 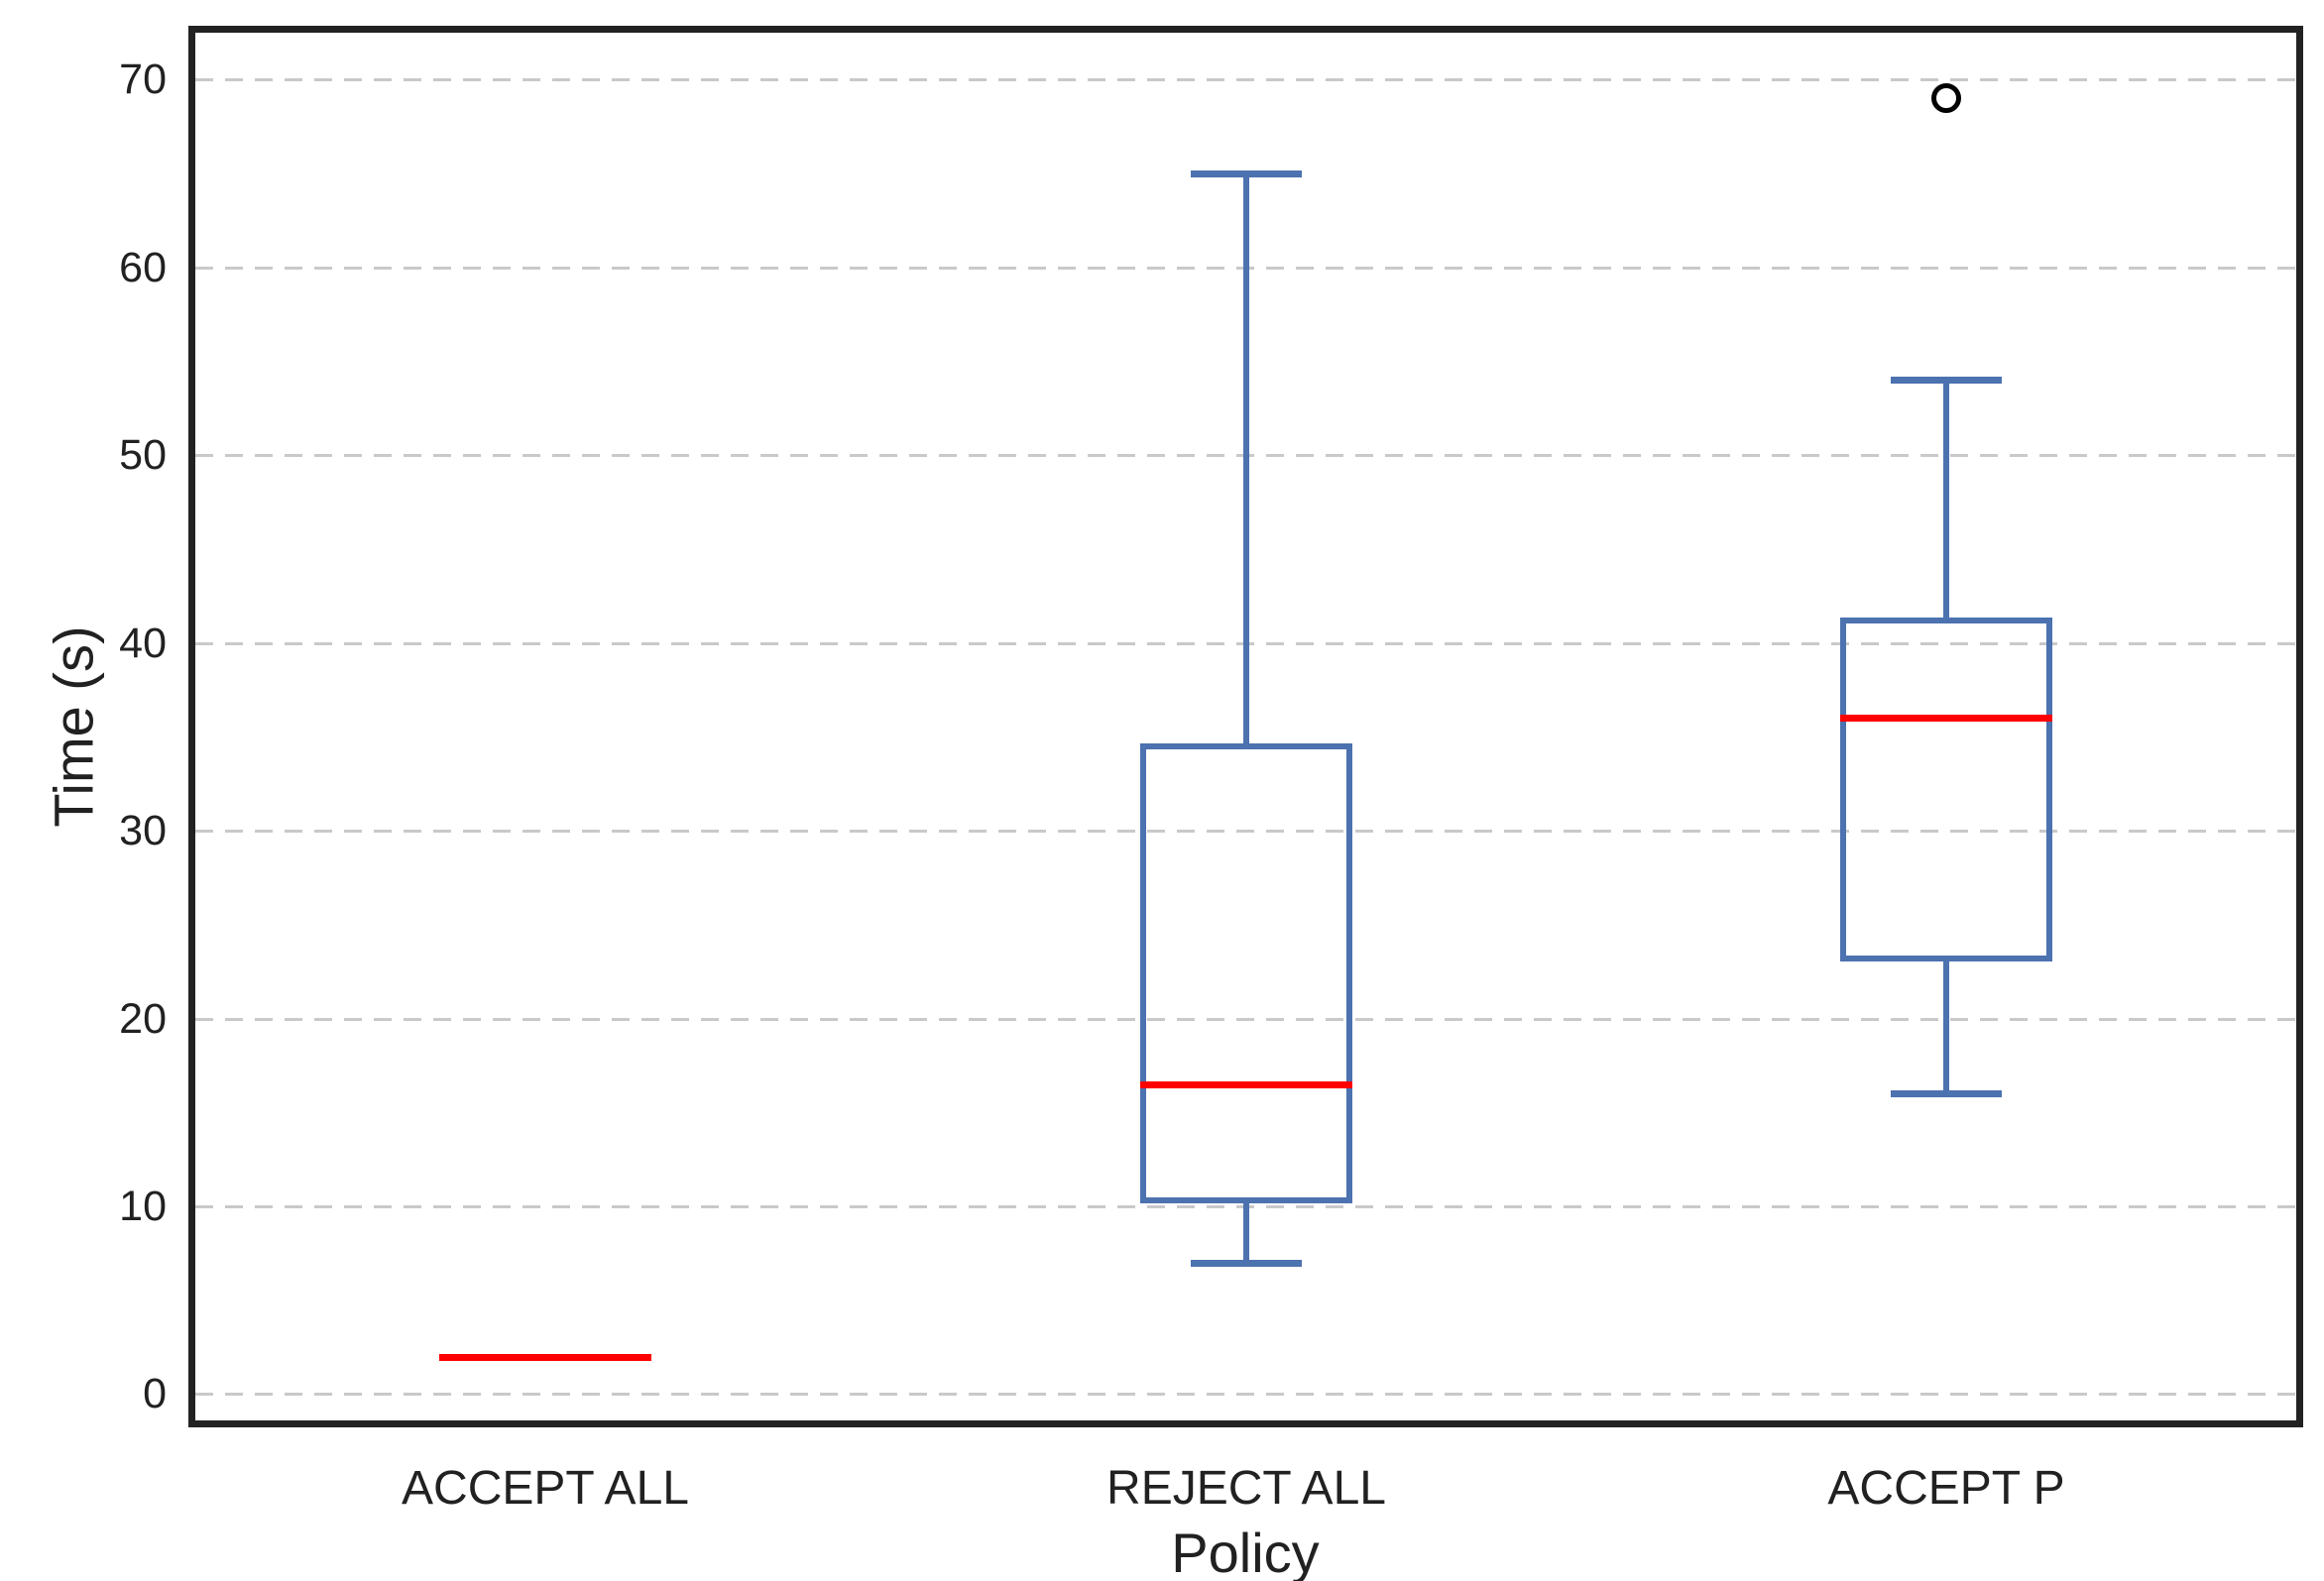 I want to click on iqr-box-accept-p, so click(x=1946, y=789).